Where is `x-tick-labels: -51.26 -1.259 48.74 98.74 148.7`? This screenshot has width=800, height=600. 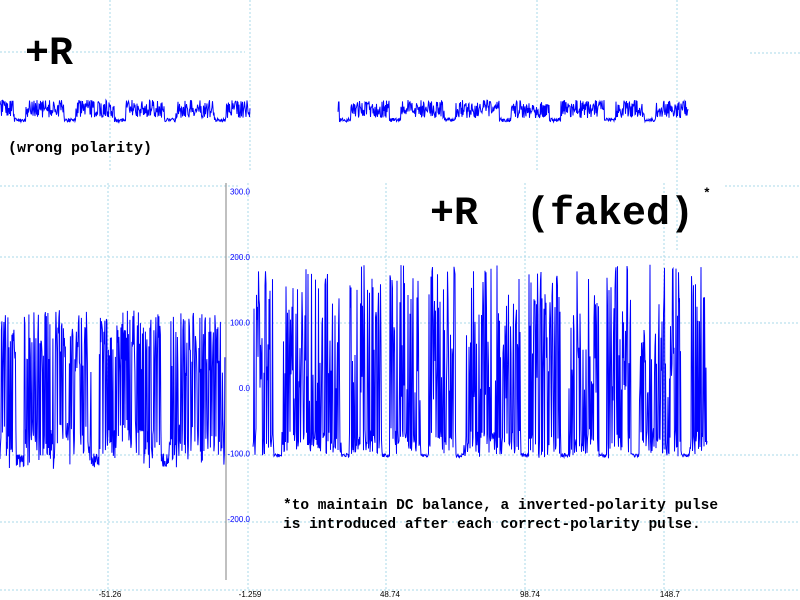 x-tick-labels: -51.26 -1.259 48.74 98.74 148.7 is located at coordinates (390, 594).